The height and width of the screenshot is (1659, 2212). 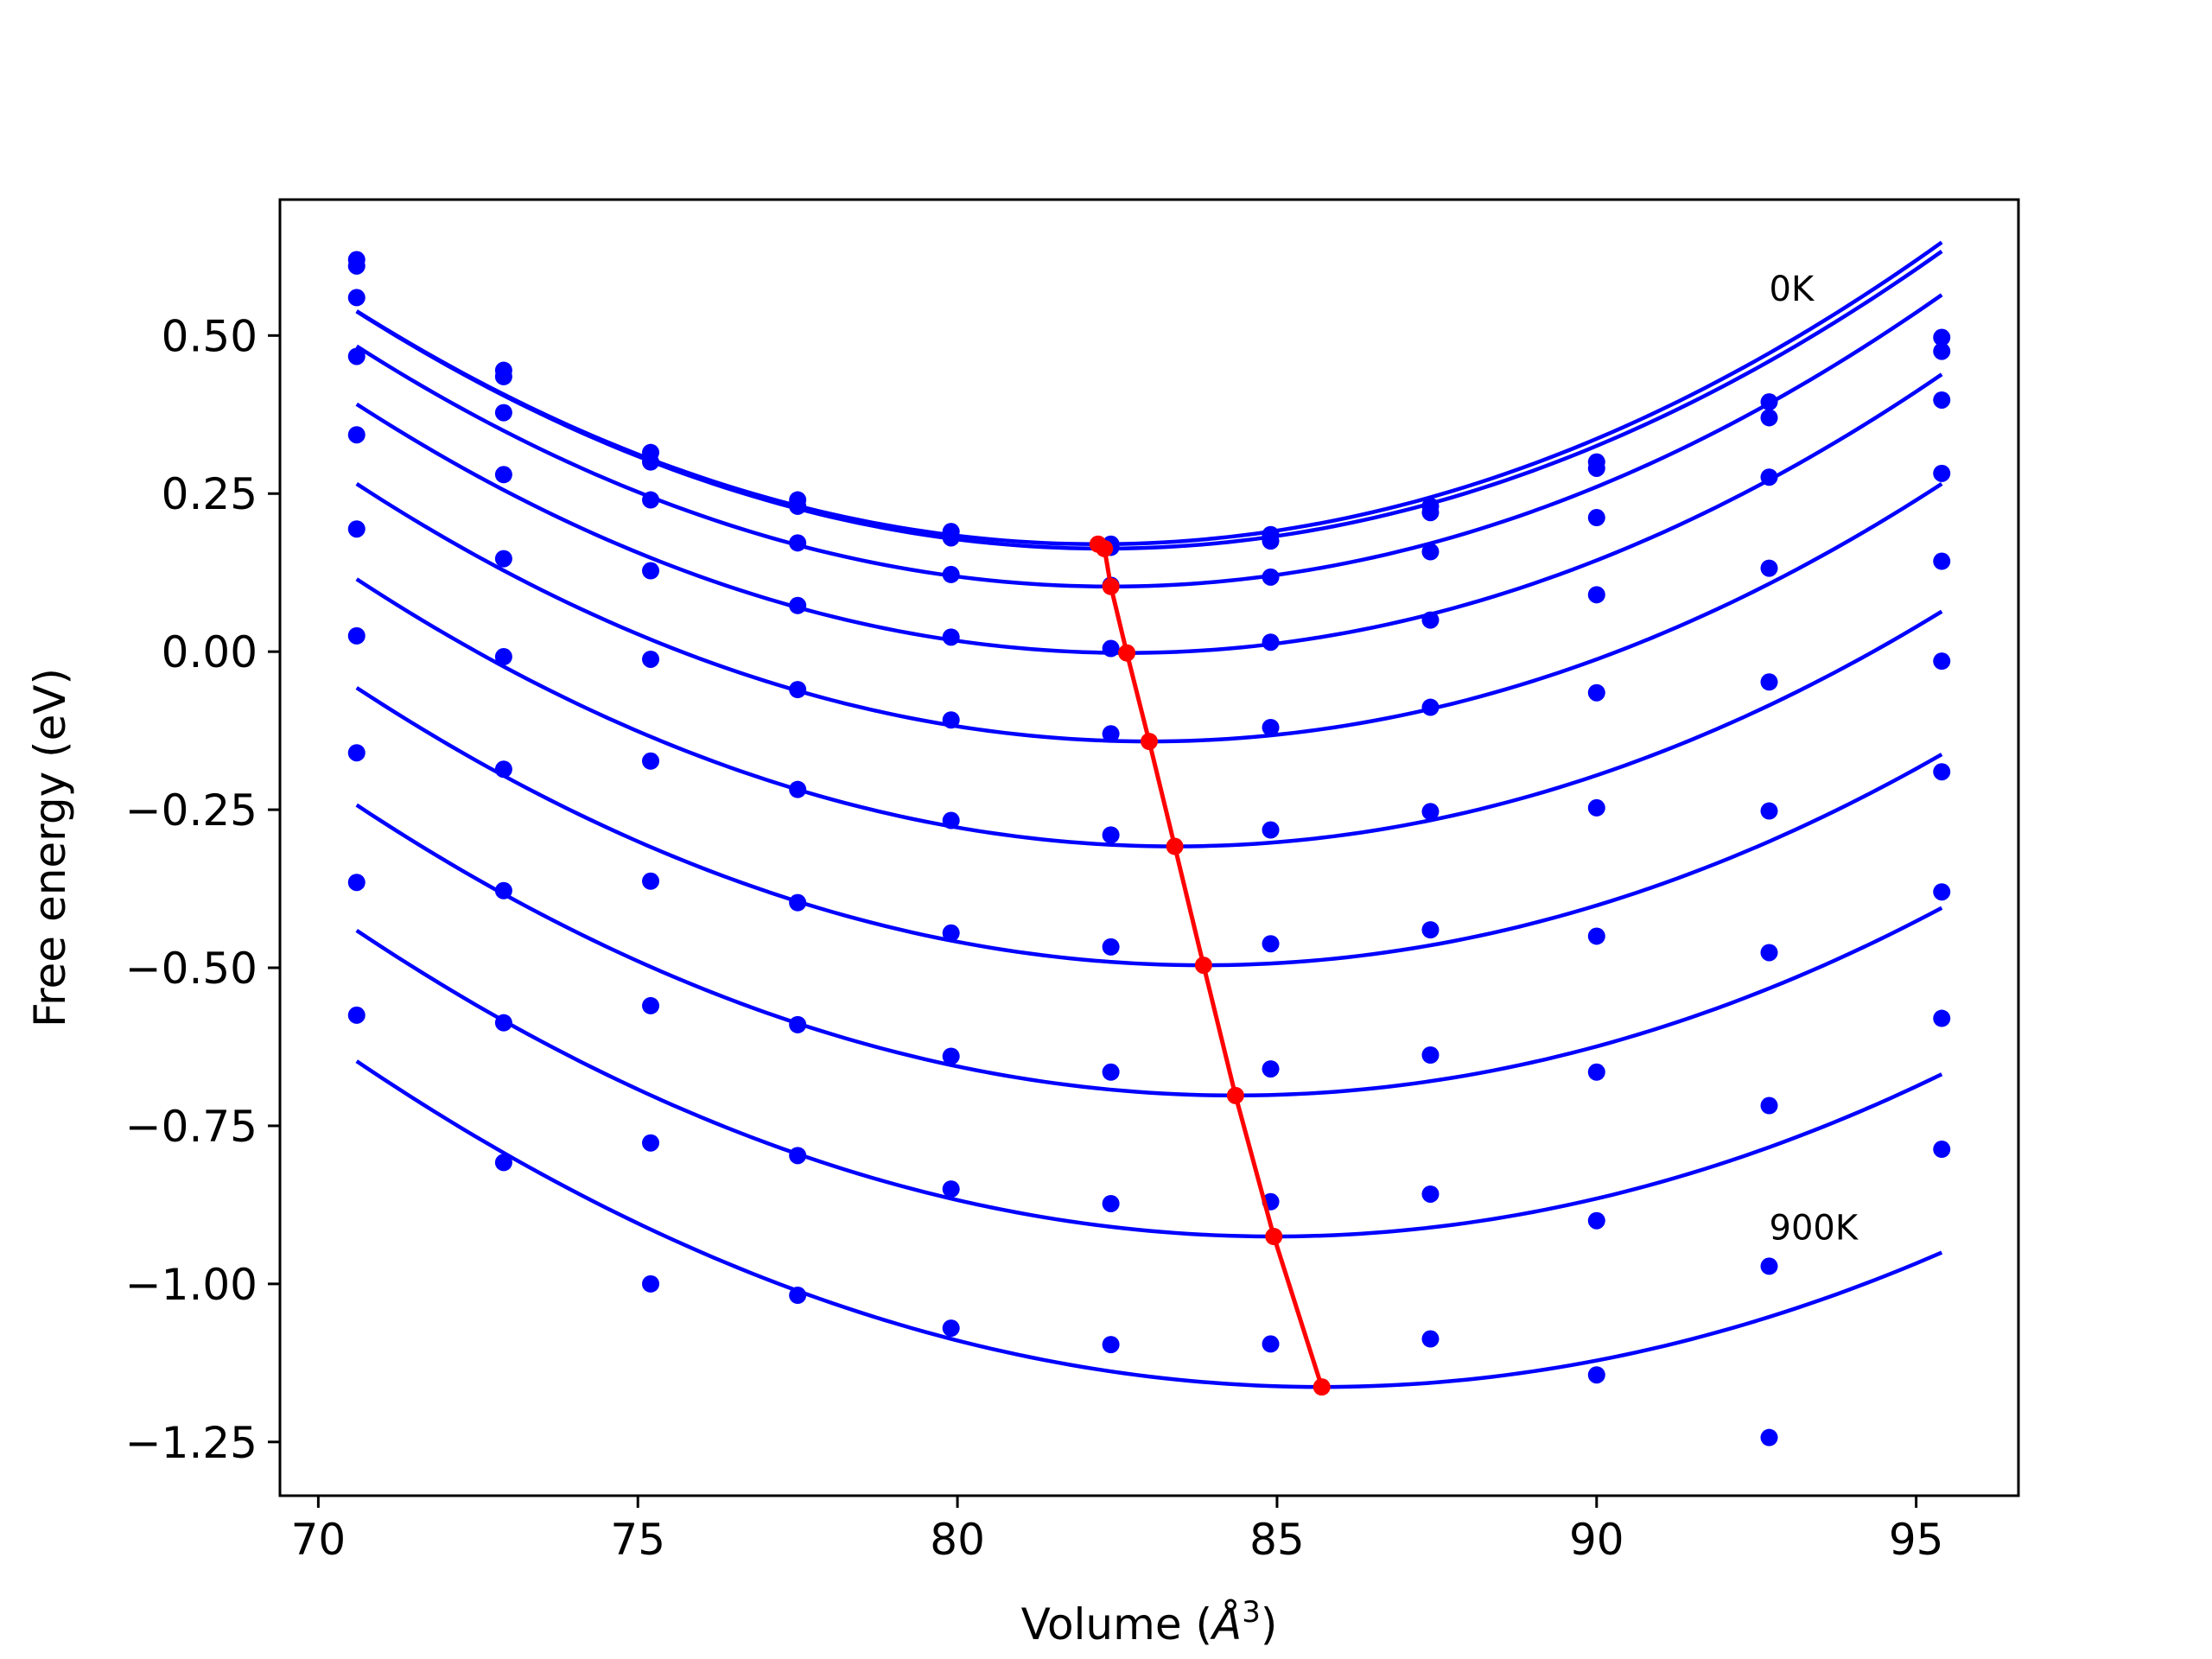 I want to click on x-tick-label: 95, so click(x=1916, y=1540).